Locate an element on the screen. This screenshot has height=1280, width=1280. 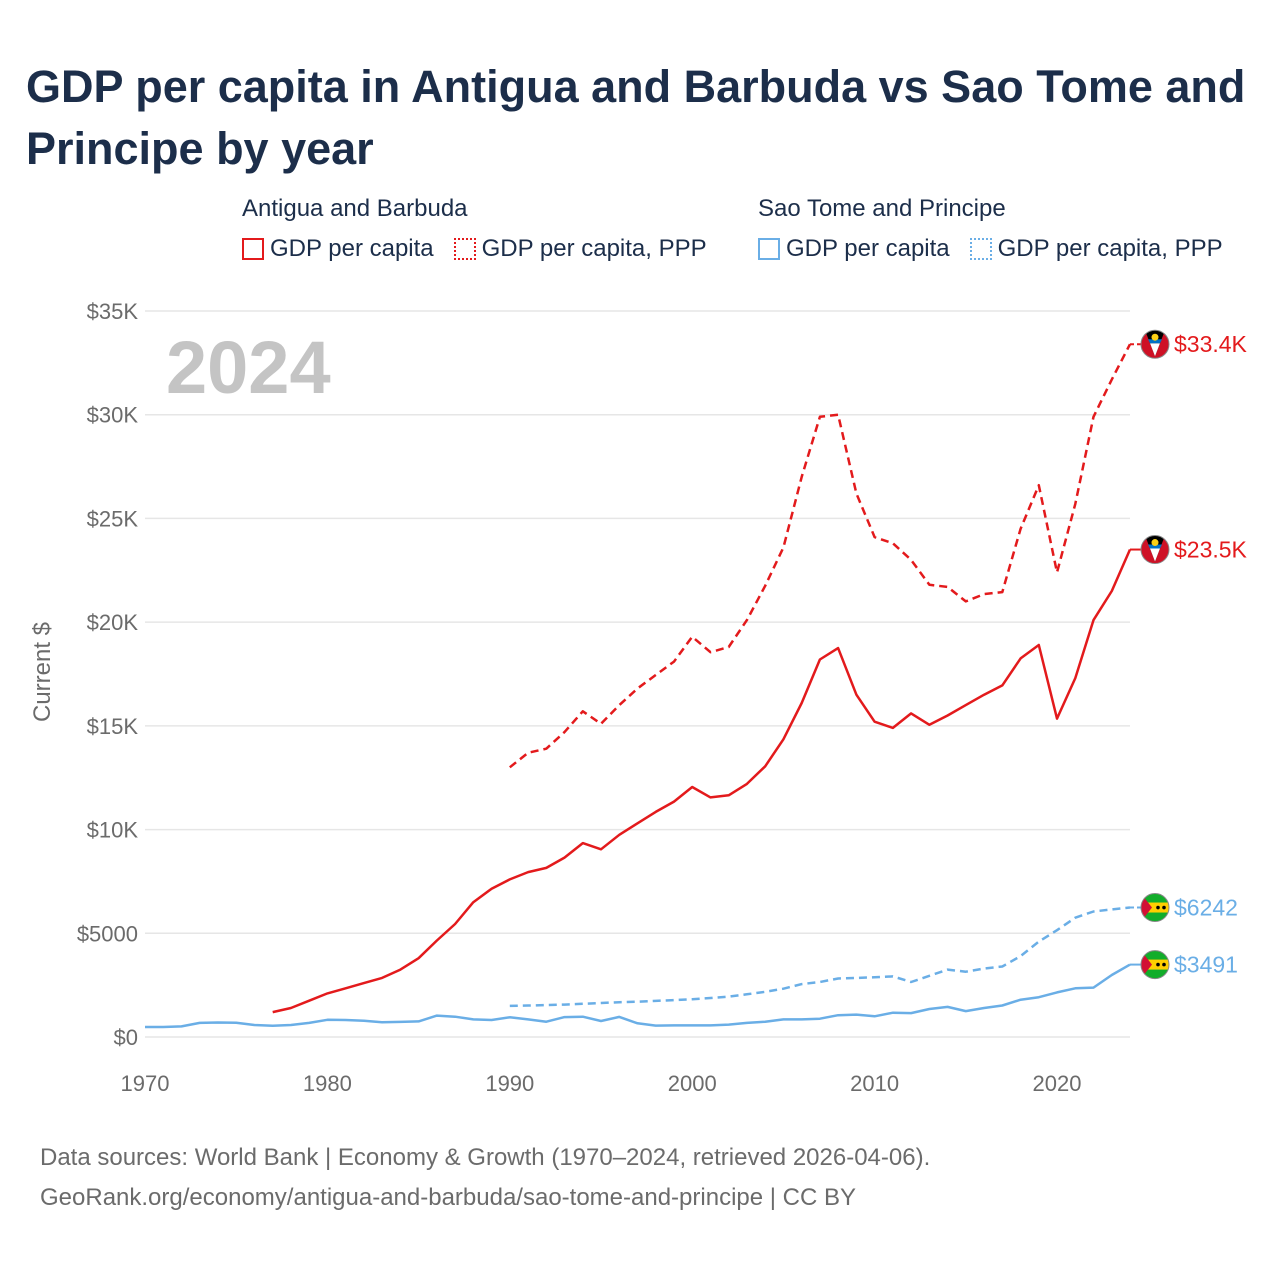
y-axis: $0 $5000 $10K $15K $20K $25K $30K $35K is located at coordinates (108, 674).